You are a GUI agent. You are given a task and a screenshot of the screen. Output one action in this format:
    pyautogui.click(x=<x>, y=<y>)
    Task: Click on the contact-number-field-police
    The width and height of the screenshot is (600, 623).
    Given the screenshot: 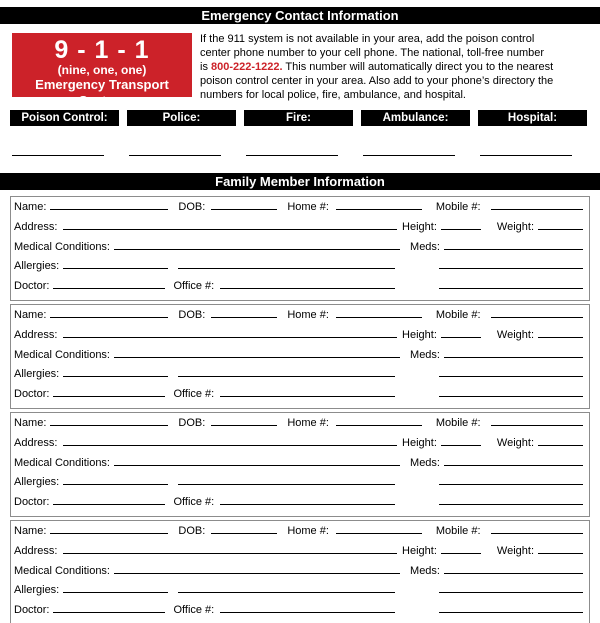 What is the action you would take?
    pyautogui.click(x=175, y=155)
    